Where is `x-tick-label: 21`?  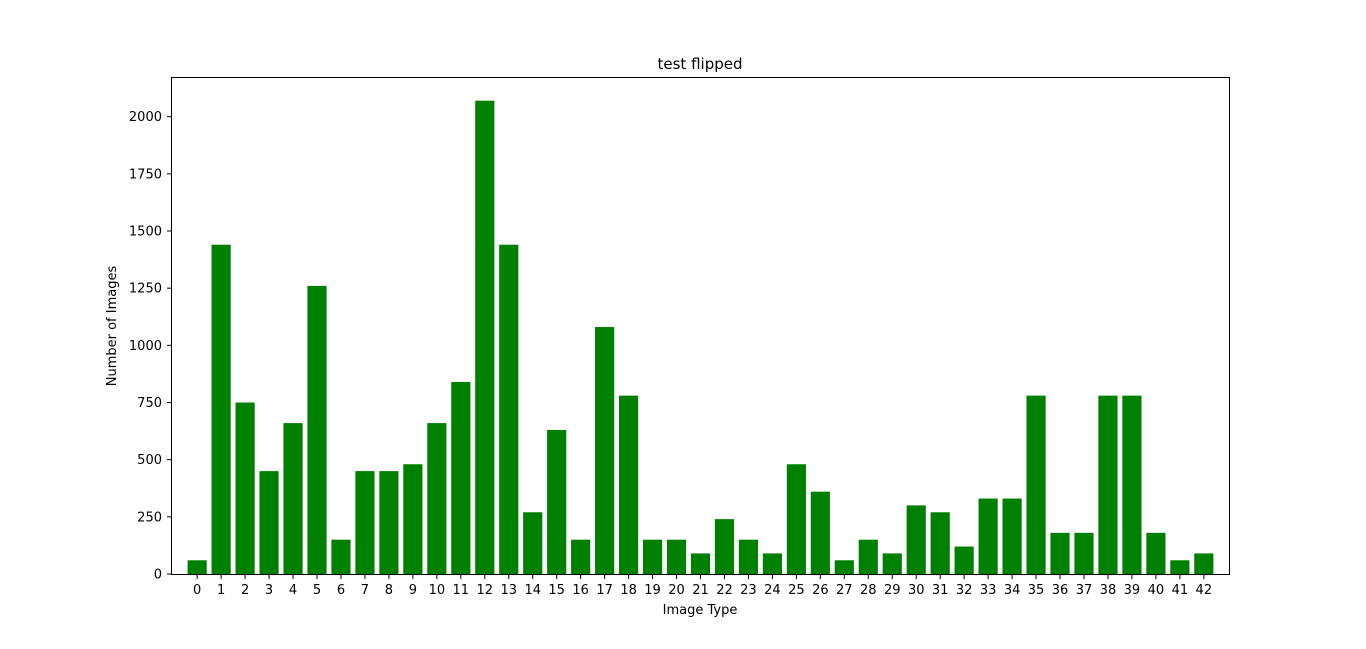
x-tick-label: 21 is located at coordinates (700, 590).